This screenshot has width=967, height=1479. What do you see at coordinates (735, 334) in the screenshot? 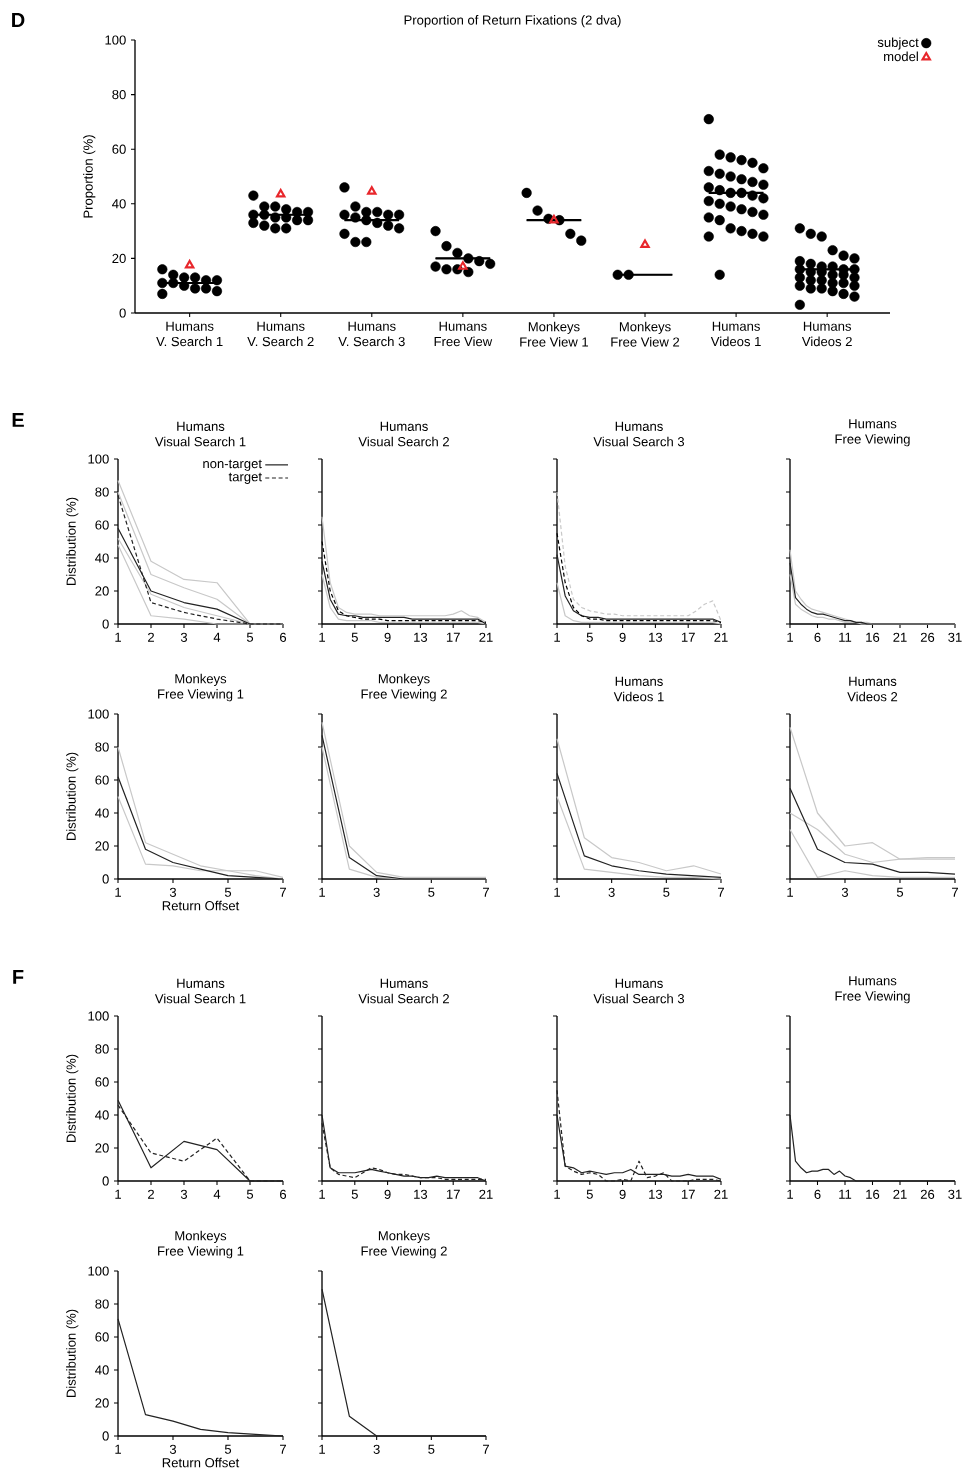
I see `x-tick-label: Humans Videos 1` at bounding box center [735, 334].